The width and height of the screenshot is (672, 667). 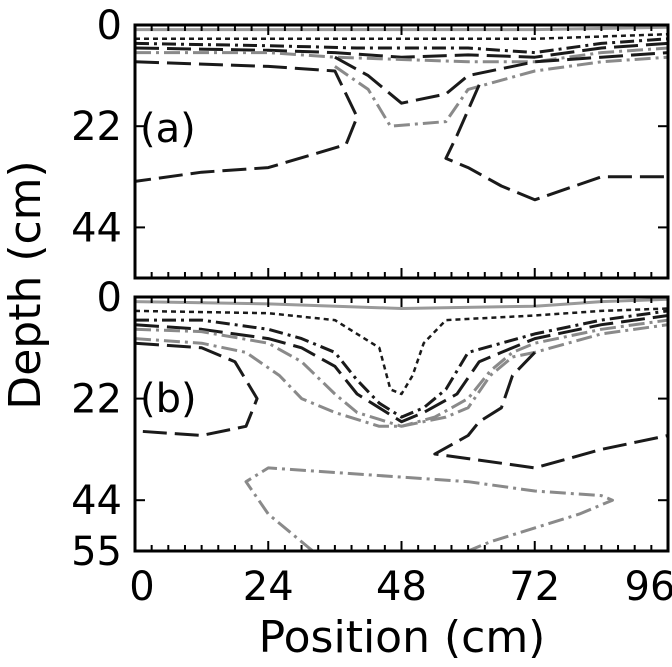 I want to click on x-tick-label: 72, so click(x=534, y=587).